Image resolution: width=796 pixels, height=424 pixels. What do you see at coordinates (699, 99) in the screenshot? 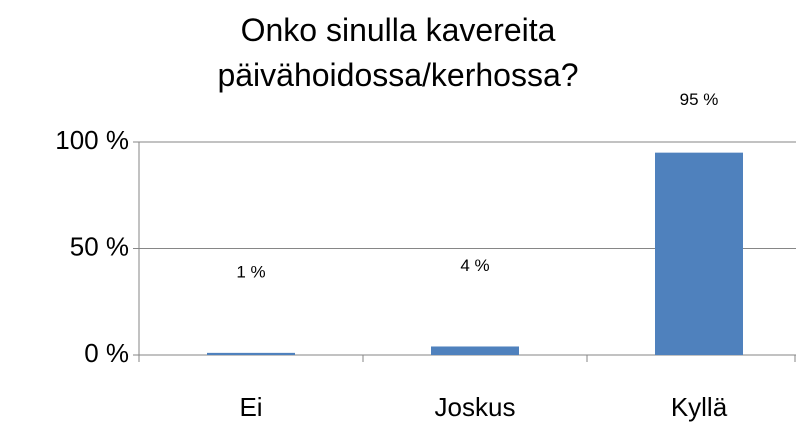
I see `value-label: 95 %` at bounding box center [699, 99].